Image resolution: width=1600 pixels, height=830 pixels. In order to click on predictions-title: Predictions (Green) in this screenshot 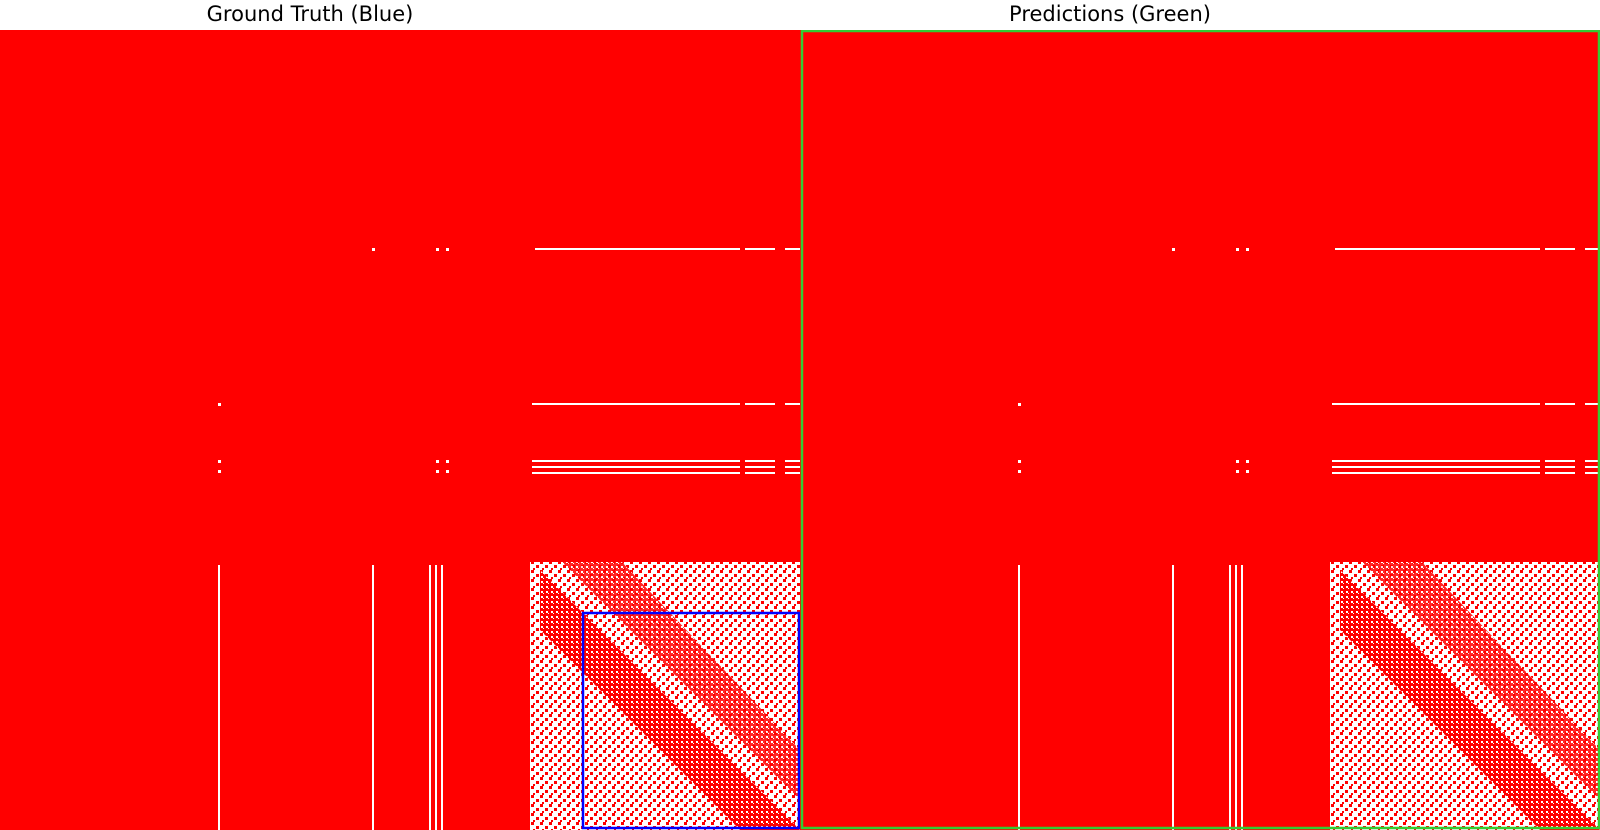, I will do `click(1110, 14)`.